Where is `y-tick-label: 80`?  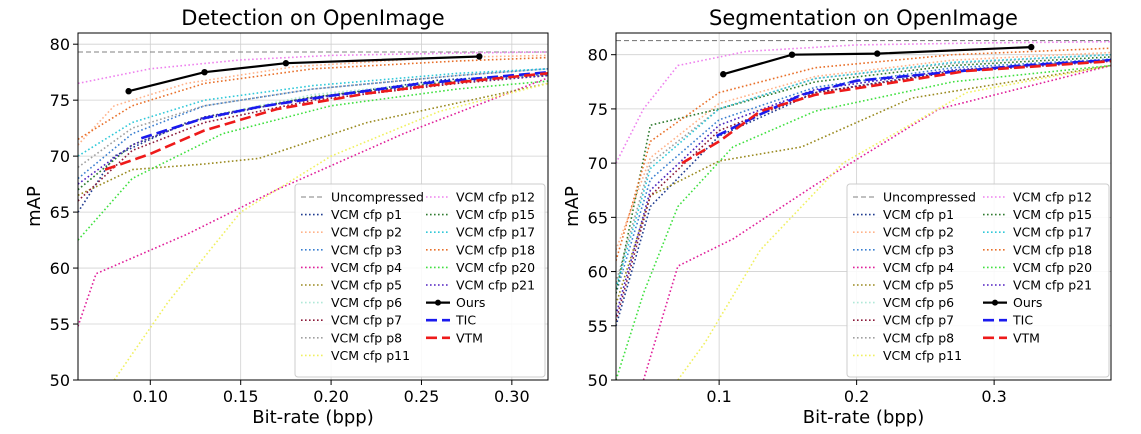 y-tick-label: 80 is located at coordinates (598, 55).